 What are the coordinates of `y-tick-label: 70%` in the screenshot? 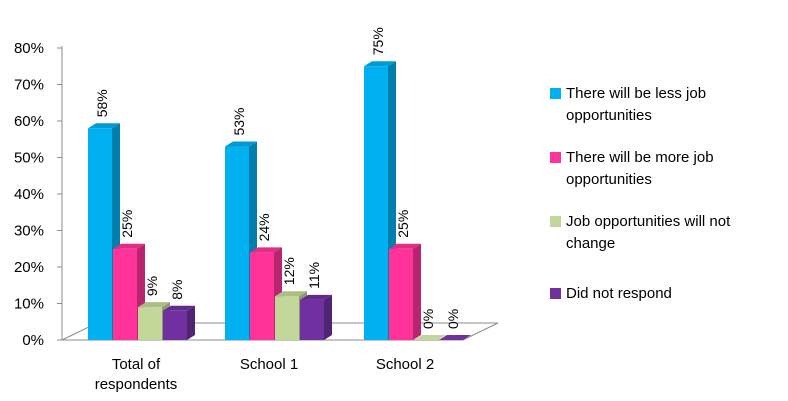 It's located at (29, 85).